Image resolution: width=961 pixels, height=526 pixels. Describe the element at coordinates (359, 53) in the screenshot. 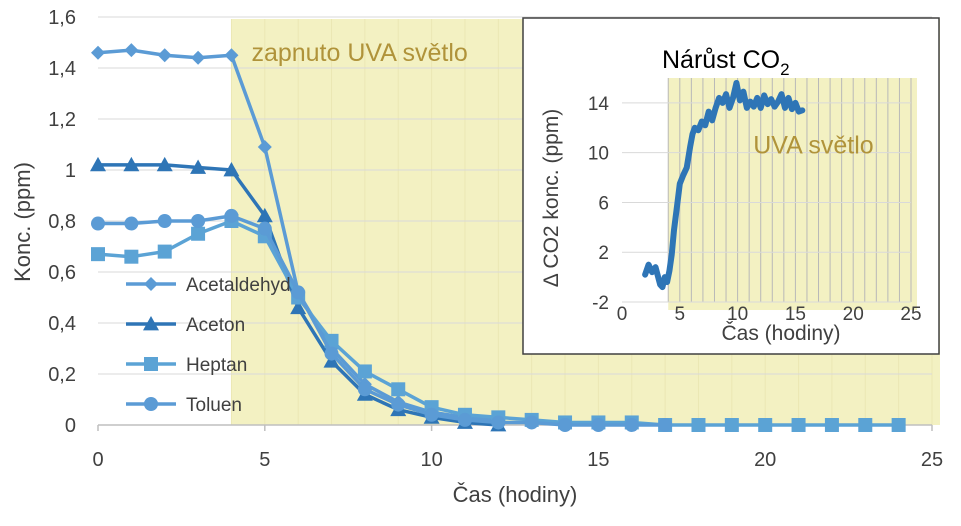

I see `uva-on-annotation: zapnuto UVA světlo` at that location.